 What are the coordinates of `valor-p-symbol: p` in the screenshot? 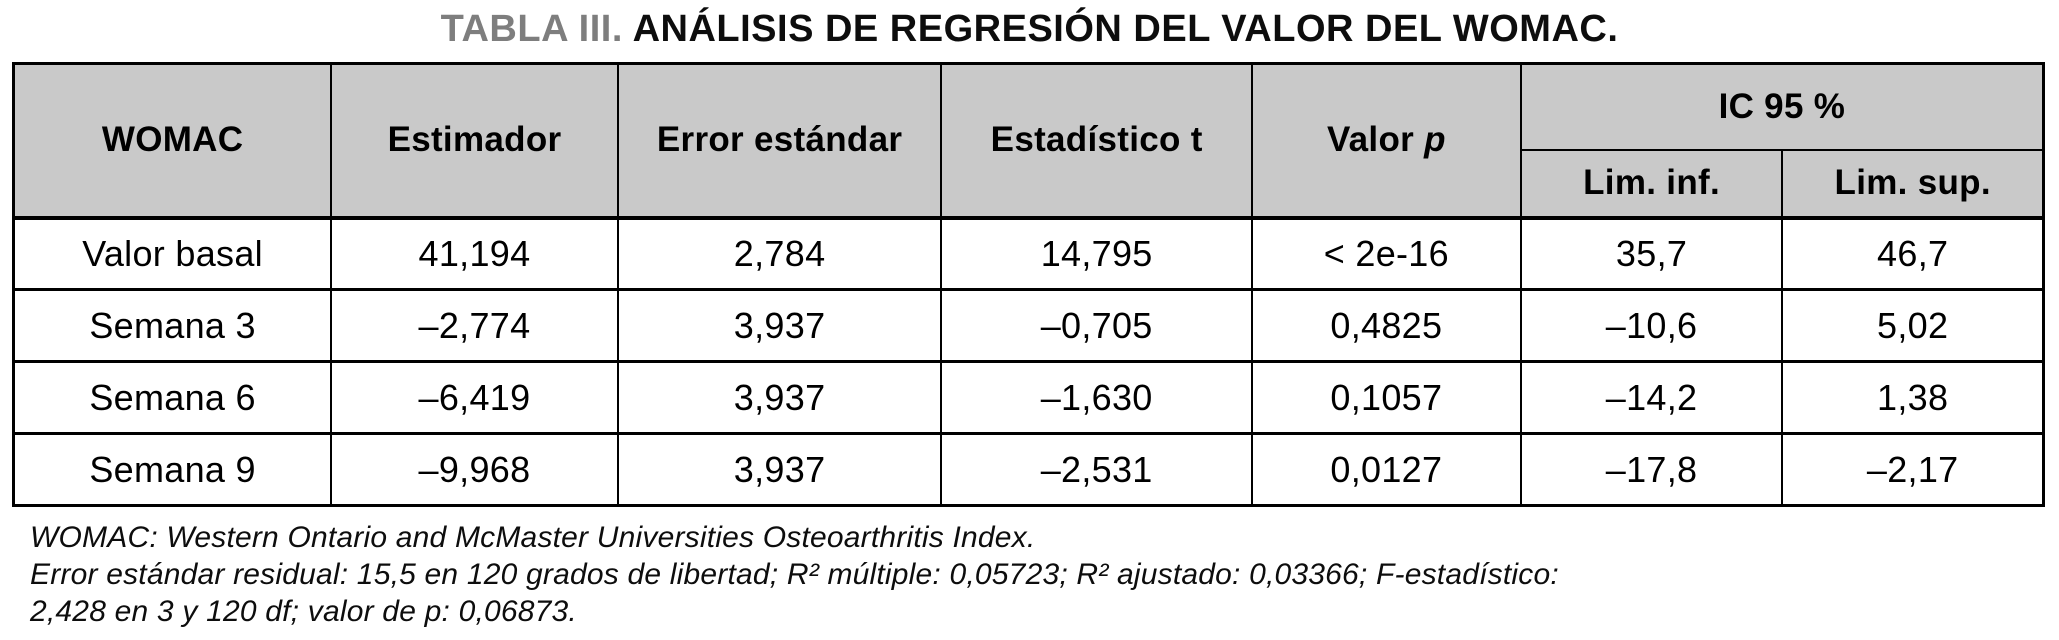 It's located at (1435, 140).